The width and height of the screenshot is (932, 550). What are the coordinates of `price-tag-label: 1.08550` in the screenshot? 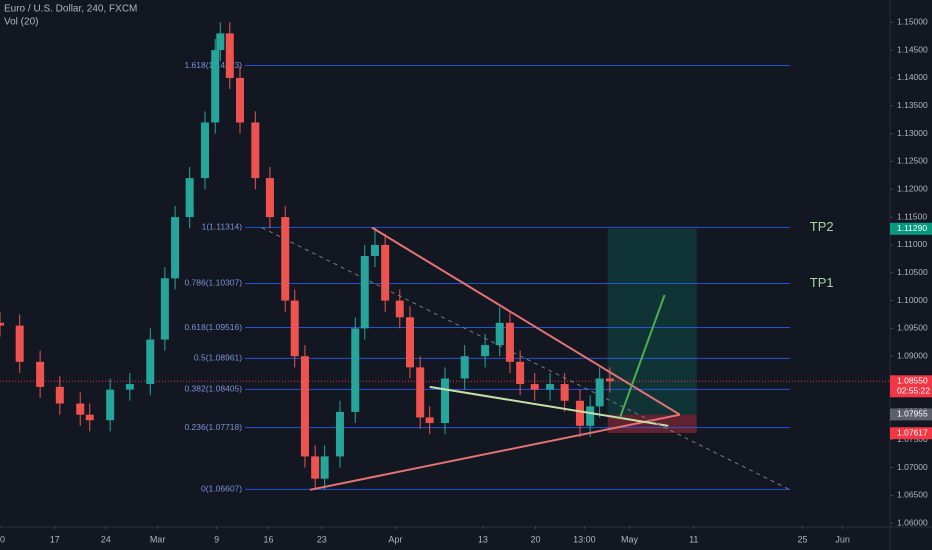 It's located at (912, 381).